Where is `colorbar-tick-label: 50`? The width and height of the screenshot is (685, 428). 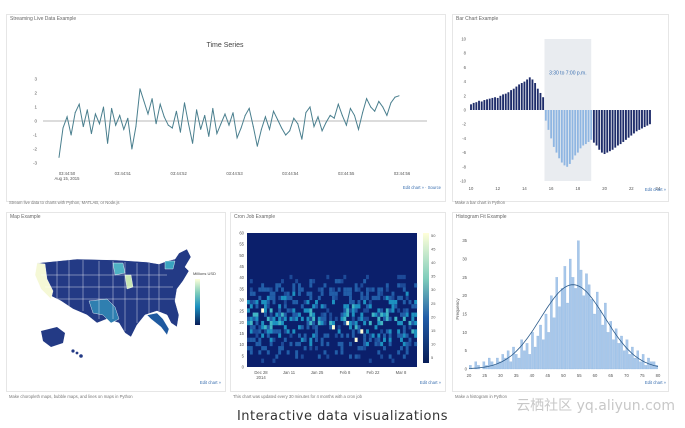
colorbar-tick-label: 50 is located at coordinates (433, 235).